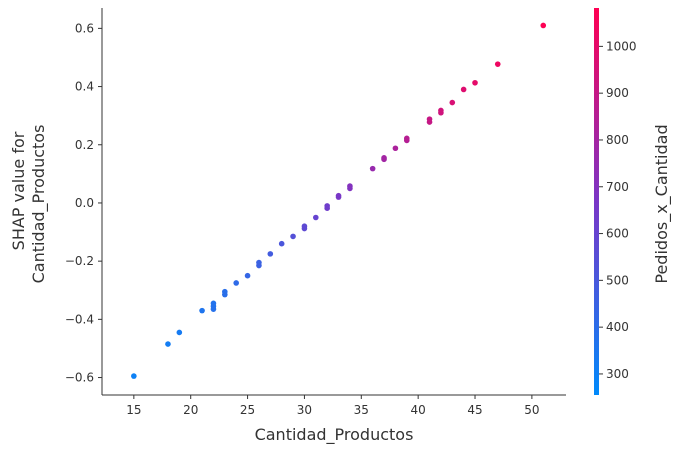 The height and width of the screenshot is (453, 682). Describe the element at coordinates (617, 187) in the screenshot. I see `colorbar-tick-label: 700` at that location.